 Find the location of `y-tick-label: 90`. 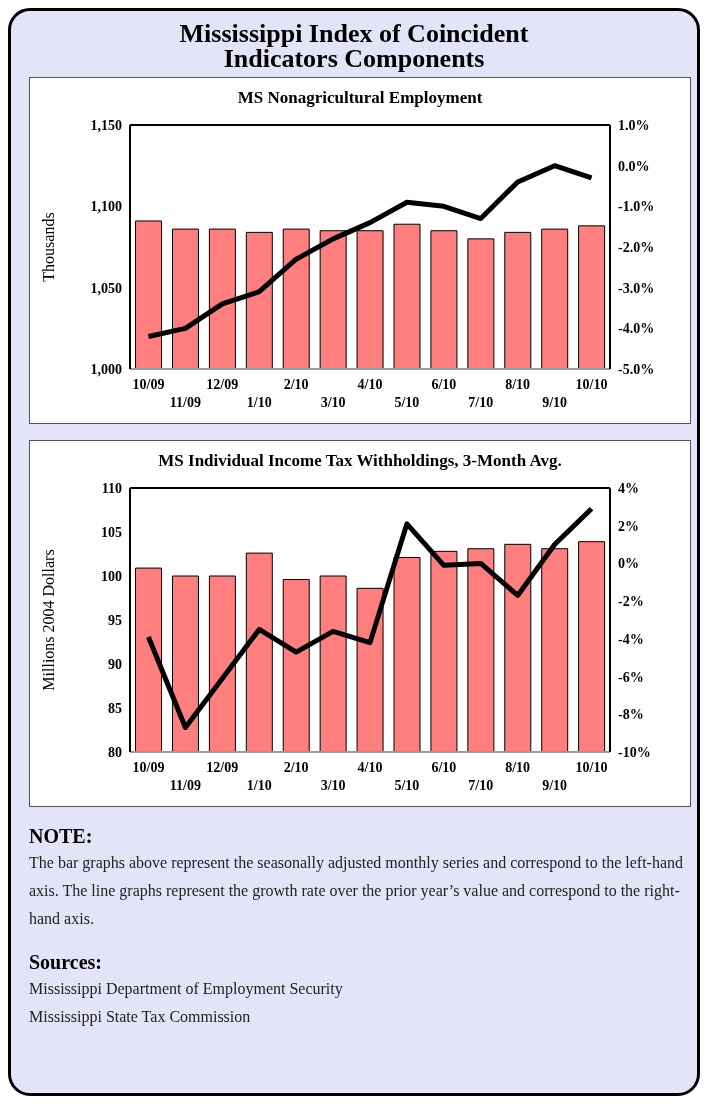

y-tick-label: 90 is located at coordinates (115, 664).